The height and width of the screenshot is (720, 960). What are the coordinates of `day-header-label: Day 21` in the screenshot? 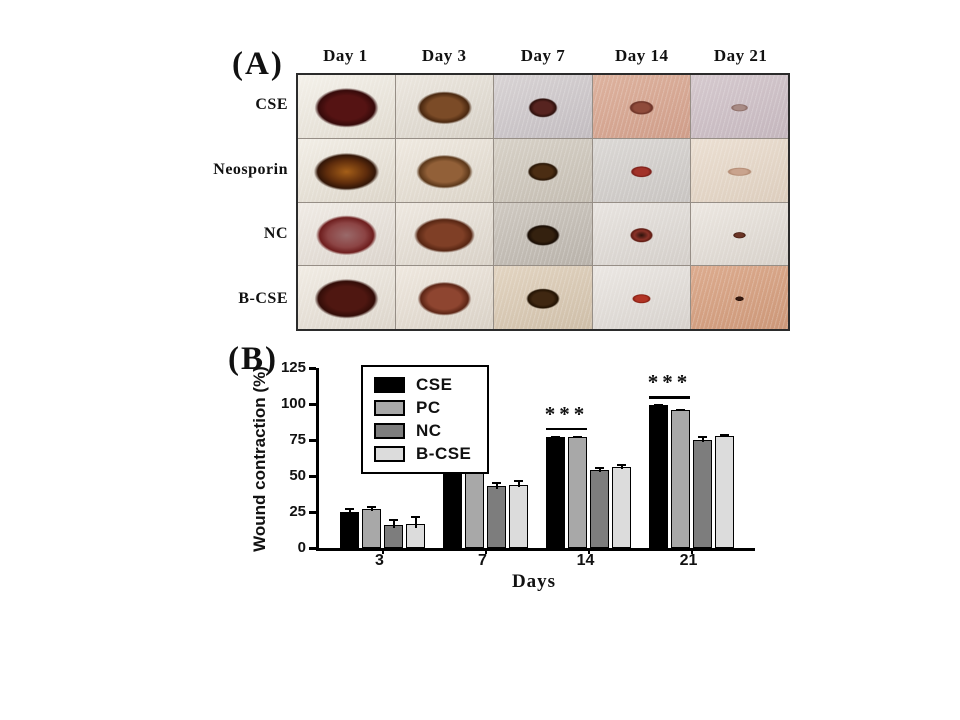 It's located at (740, 55).